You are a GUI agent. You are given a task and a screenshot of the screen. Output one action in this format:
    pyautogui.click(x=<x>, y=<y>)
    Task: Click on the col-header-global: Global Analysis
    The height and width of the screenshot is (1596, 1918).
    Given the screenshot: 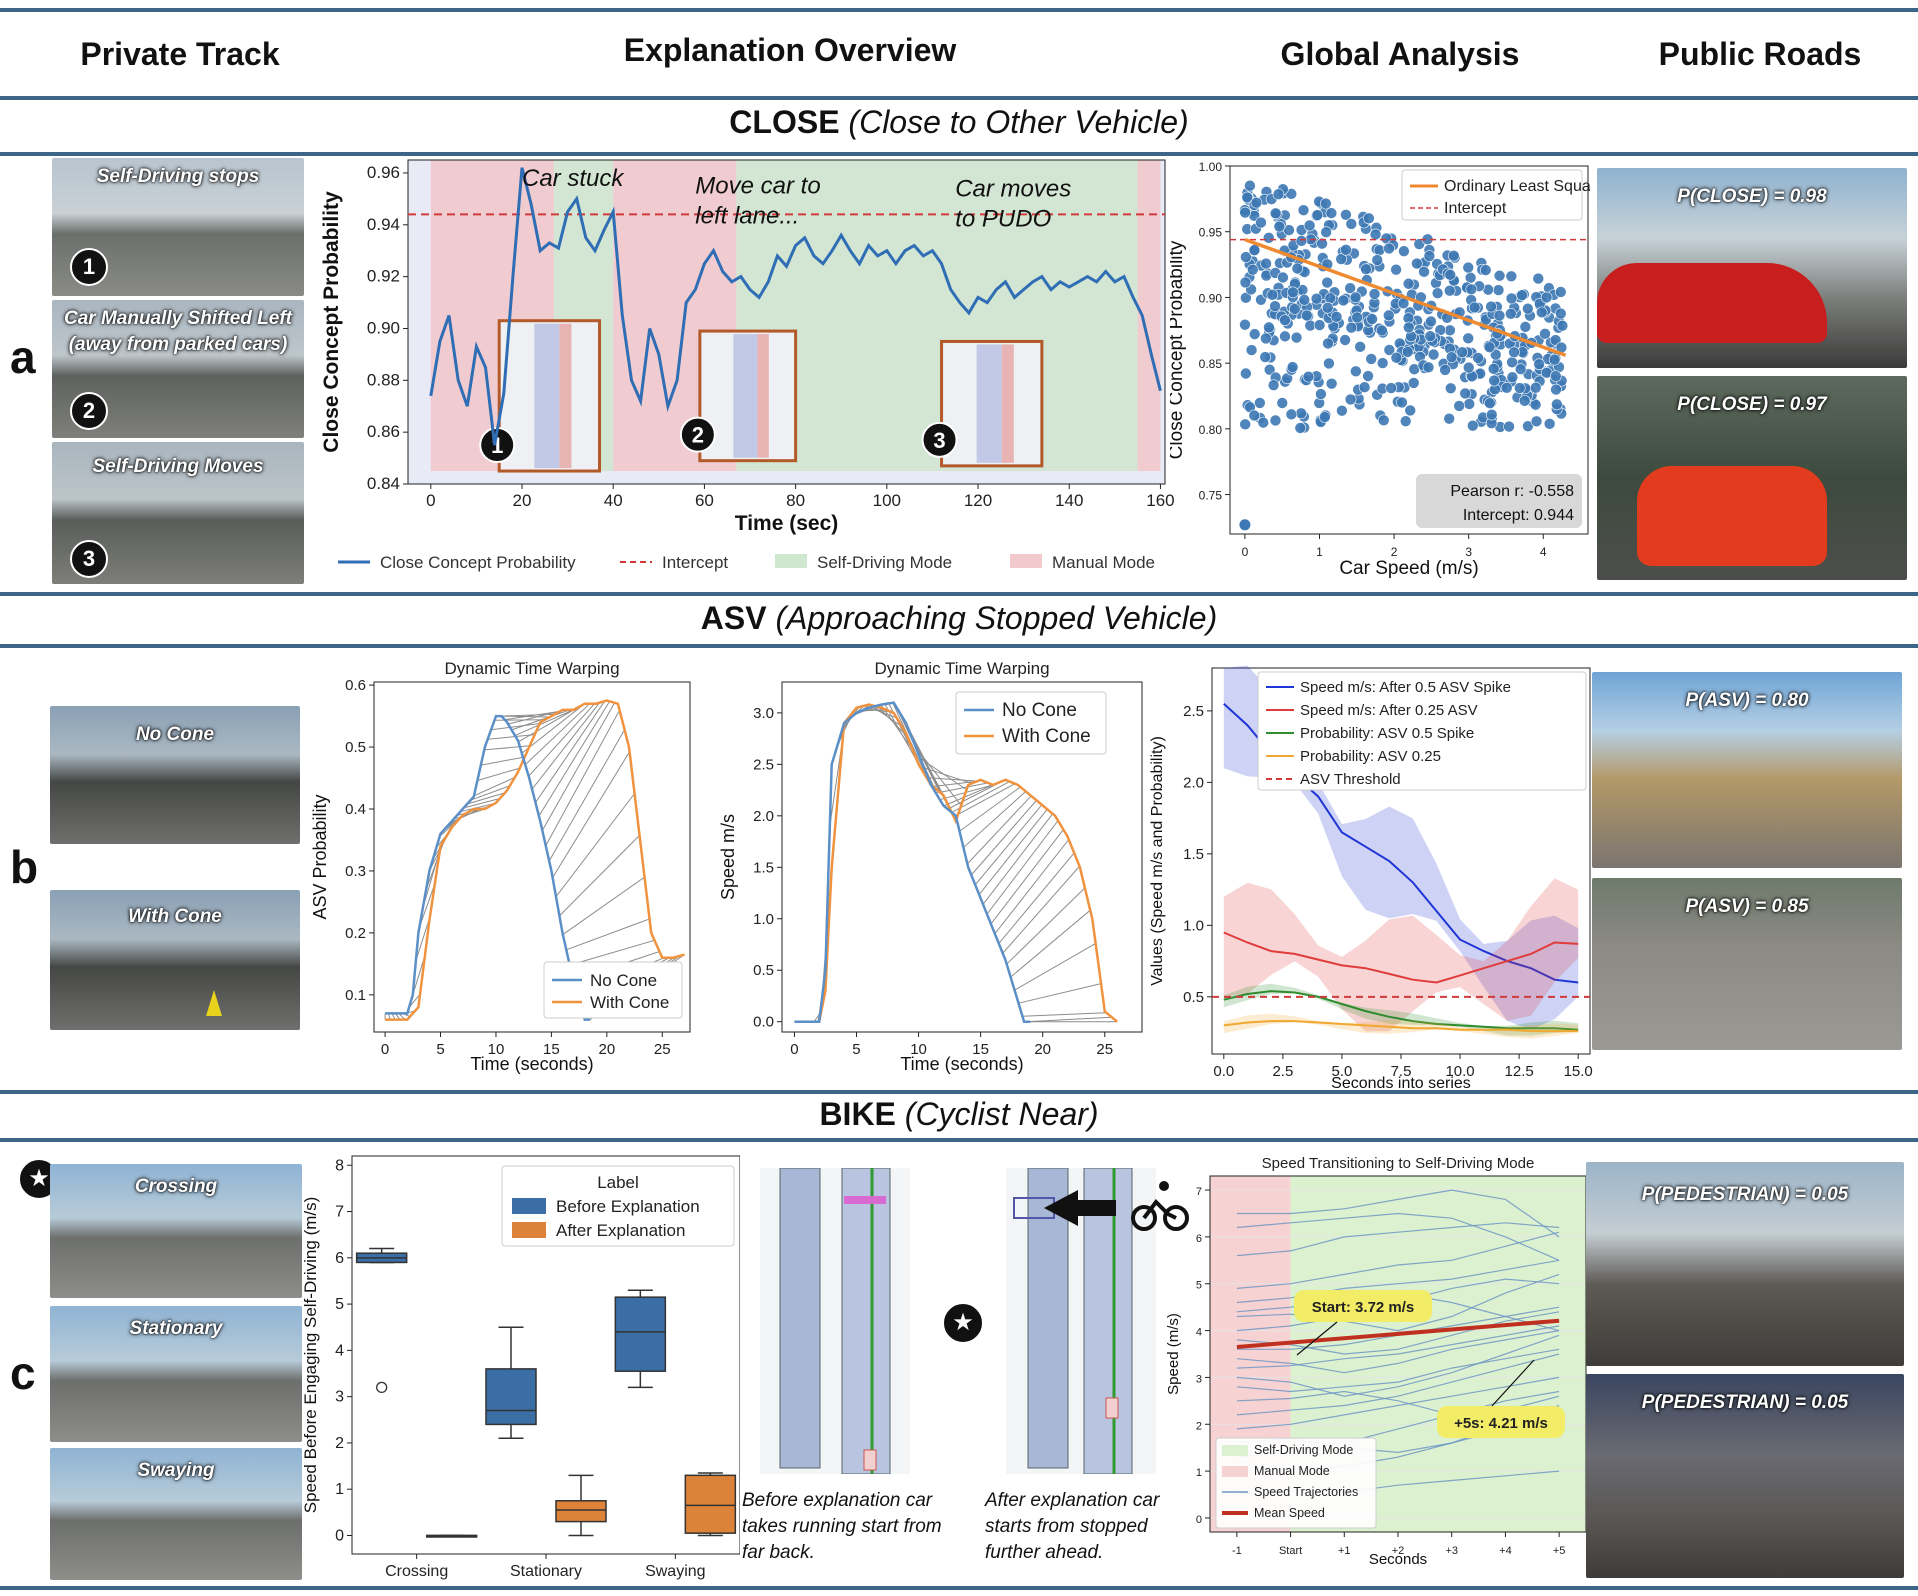 What is the action you would take?
    pyautogui.click(x=1400, y=54)
    